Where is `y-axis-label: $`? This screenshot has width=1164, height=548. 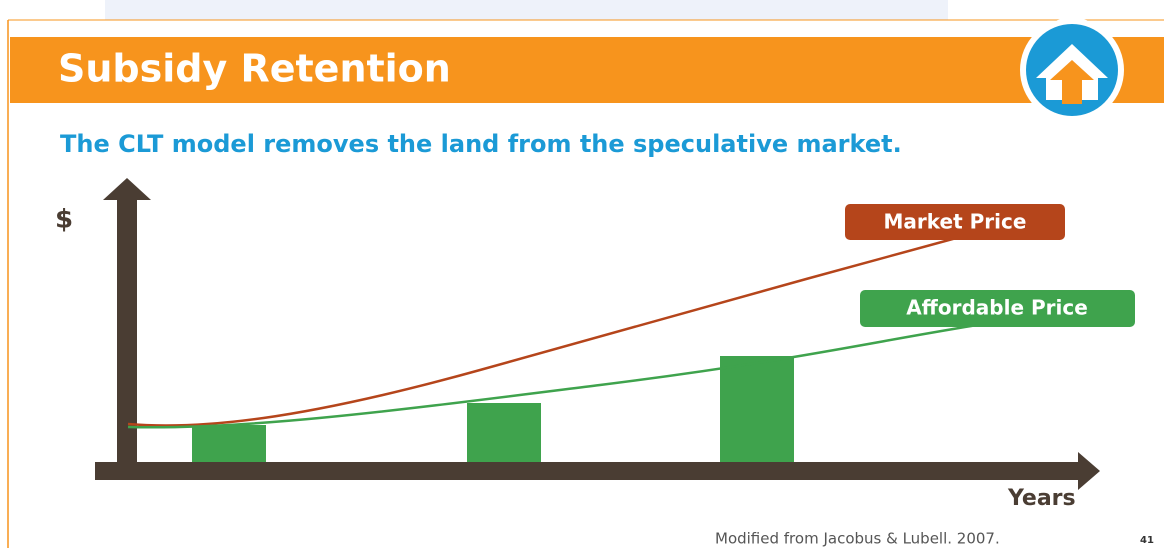
y-axis-label: $ is located at coordinates (64, 220).